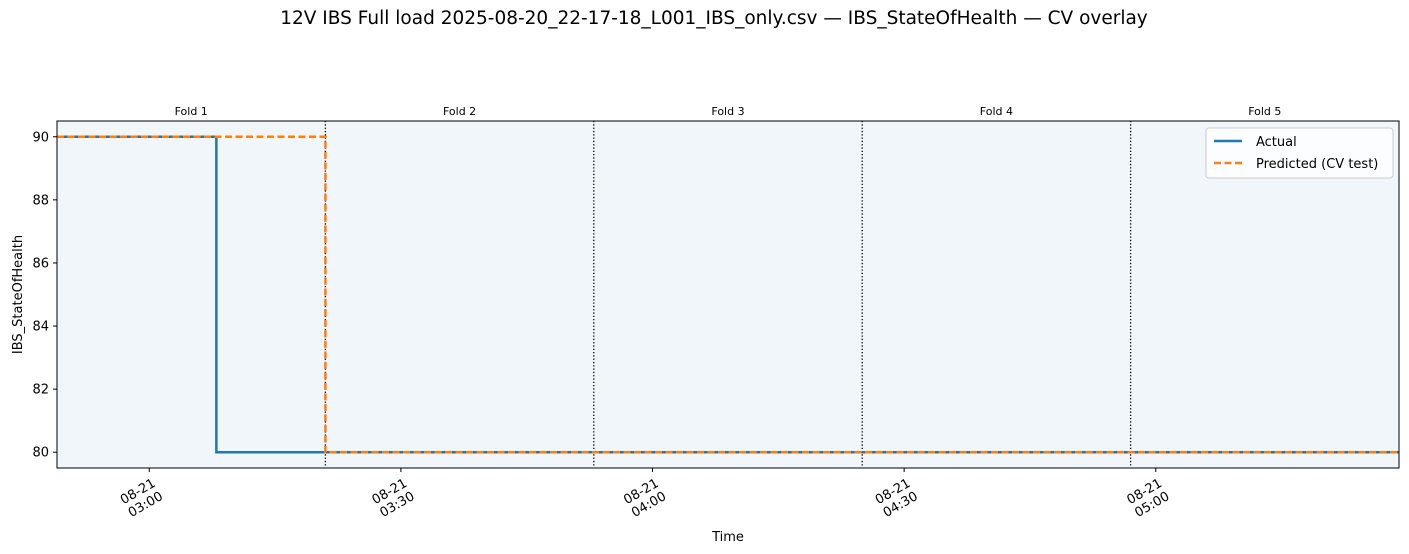 The height and width of the screenshot is (554, 1409). What do you see at coordinates (1317, 164) in the screenshot?
I see `legend-label-predicted: Predicted (CV test)` at bounding box center [1317, 164].